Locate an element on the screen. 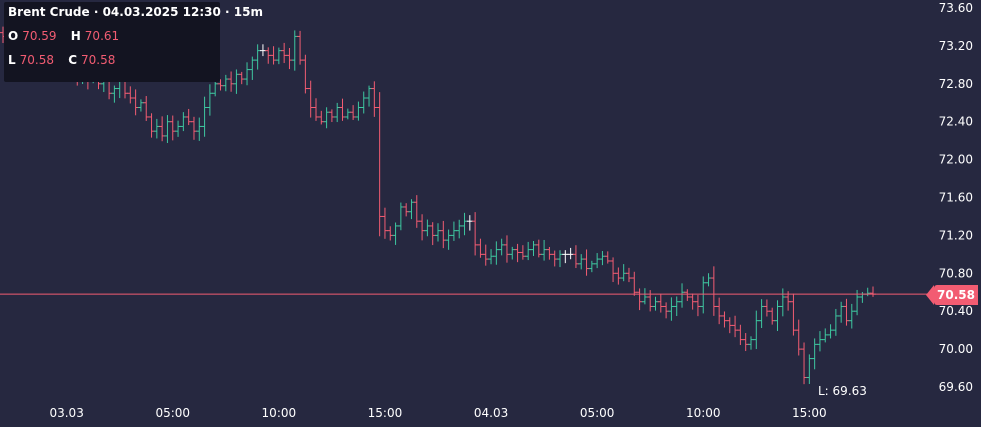 The width and height of the screenshot is (981, 427). high-key: H is located at coordinates (75, 36).